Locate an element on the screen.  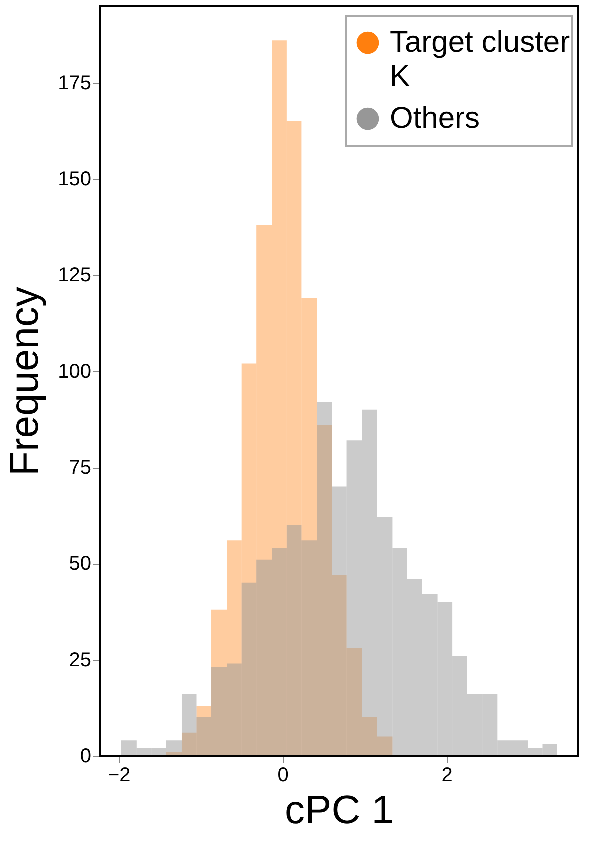
y-tick-label: 50 is located at coordinates (80, 564).